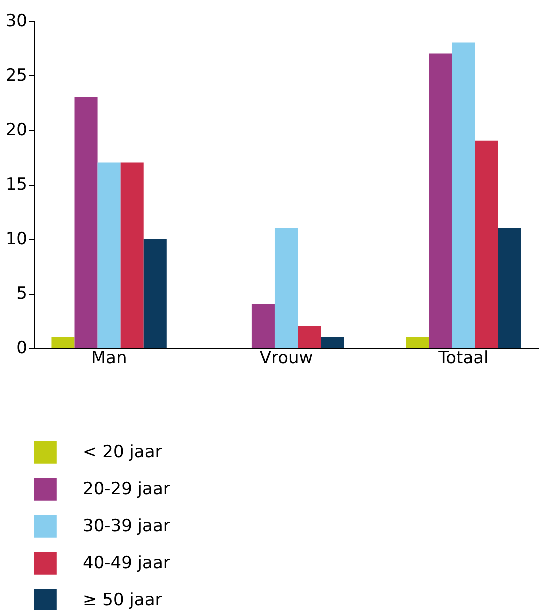 The image size is (552, 610). What do you see at coordinates (287, 358) in the screenshot?
I see `x-tick-label: Vrouw` at bounding box center [287, 358].